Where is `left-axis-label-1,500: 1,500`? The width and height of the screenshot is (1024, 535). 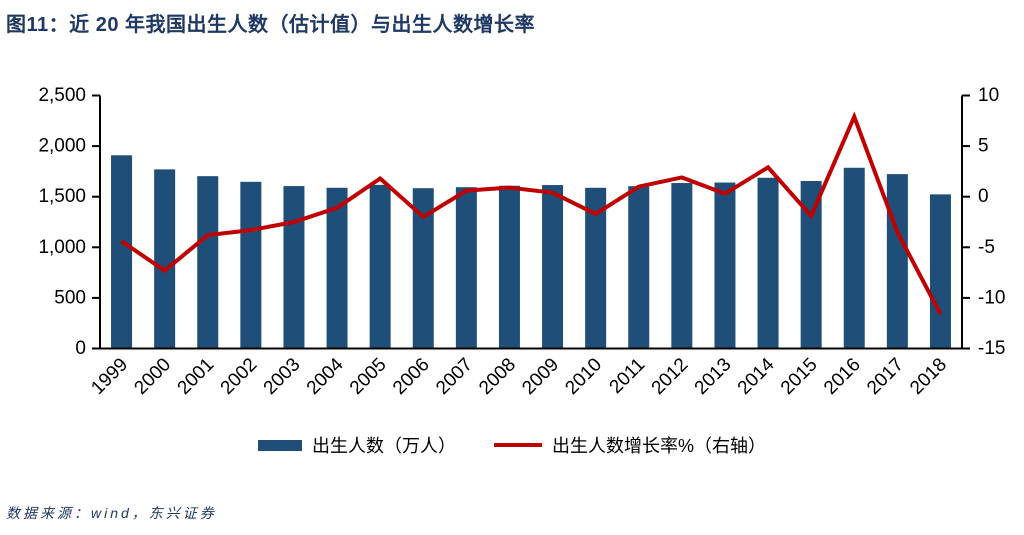 left-axis-label-1,500: 1,500 is located at coordinates (62, 196).